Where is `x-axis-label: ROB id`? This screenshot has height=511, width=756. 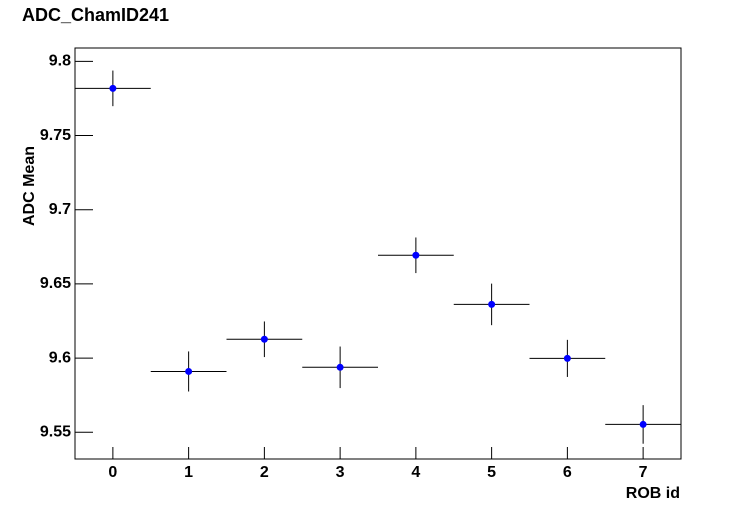 x-axis-label: ROB id is located at coordinates (653, 493).